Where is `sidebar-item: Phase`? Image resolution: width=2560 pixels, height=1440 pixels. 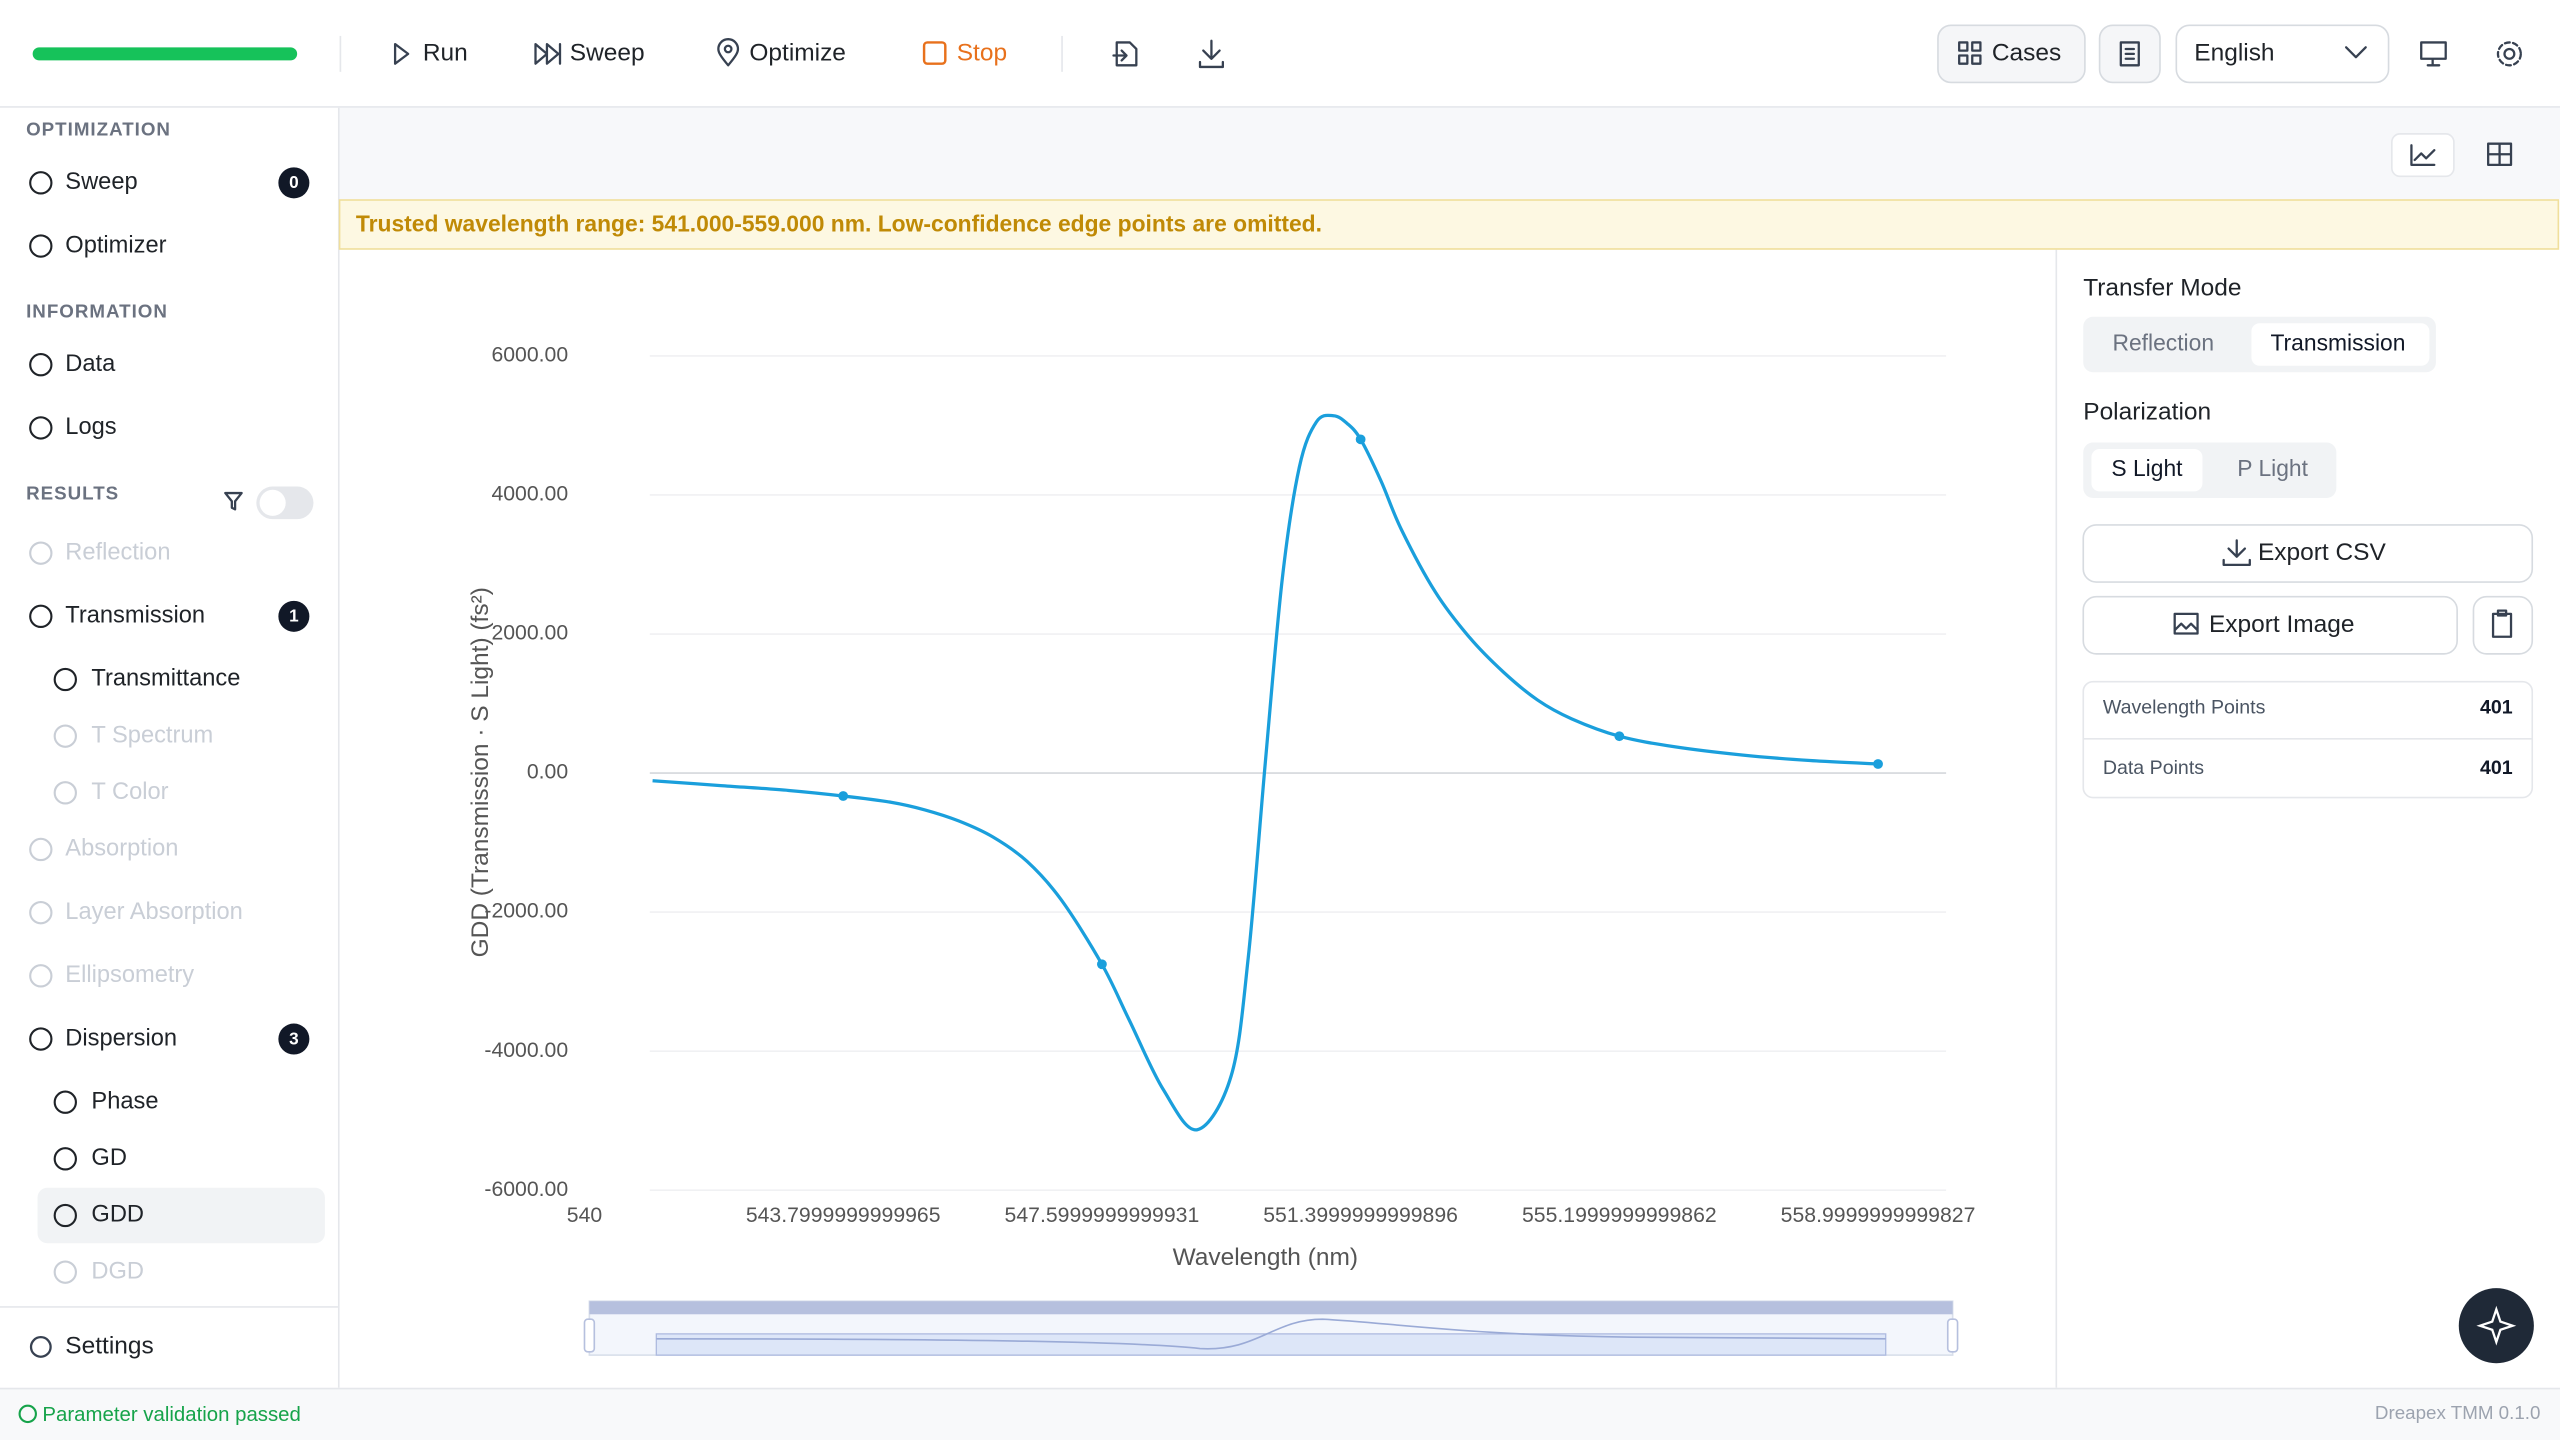 sidebar-item: Phase is located at coordinates (124, 1101).